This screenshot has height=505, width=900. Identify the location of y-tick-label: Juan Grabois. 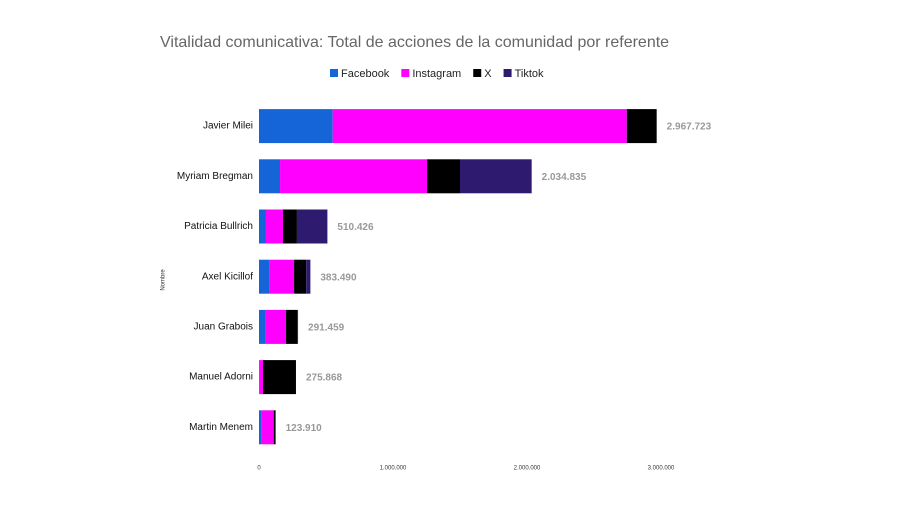
(223, 327).